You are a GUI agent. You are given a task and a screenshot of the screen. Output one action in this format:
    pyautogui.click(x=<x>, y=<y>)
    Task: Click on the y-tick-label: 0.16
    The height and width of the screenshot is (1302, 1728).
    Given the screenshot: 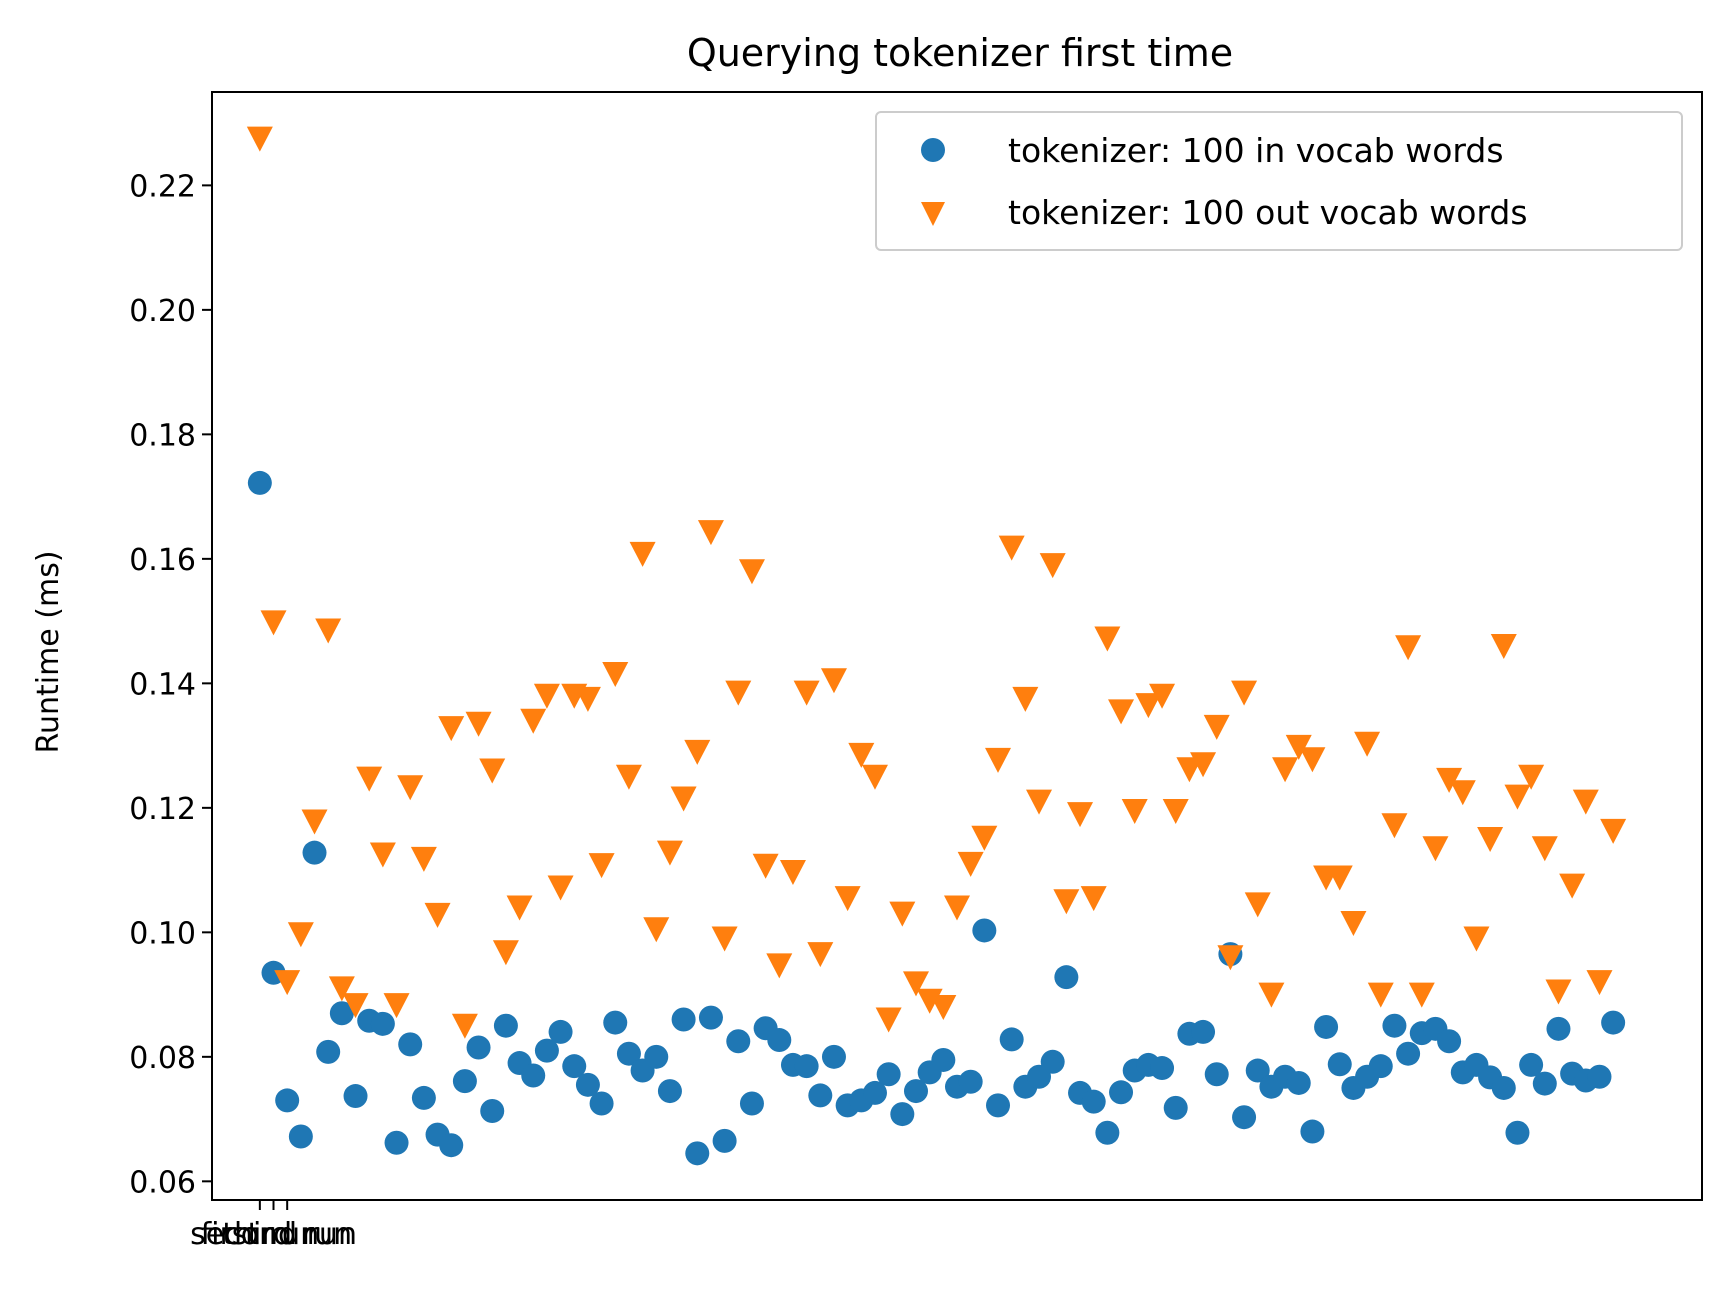 What is the action you would take?
    pyautogui.click(x=162, y=560)
    